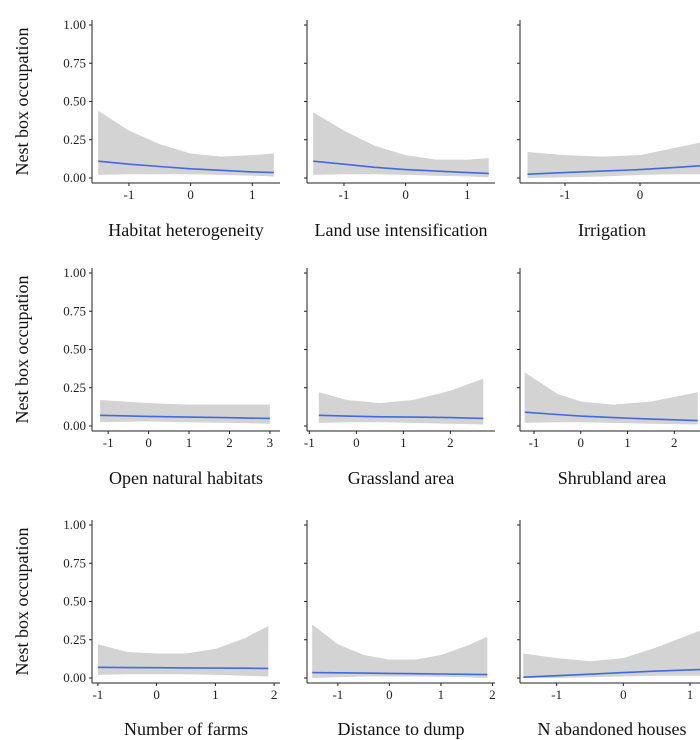  What do you see at coordinates (612, 230) in the screenshot?
I see `x-axis-label: Irrigation` at bounding box center [612, 230].